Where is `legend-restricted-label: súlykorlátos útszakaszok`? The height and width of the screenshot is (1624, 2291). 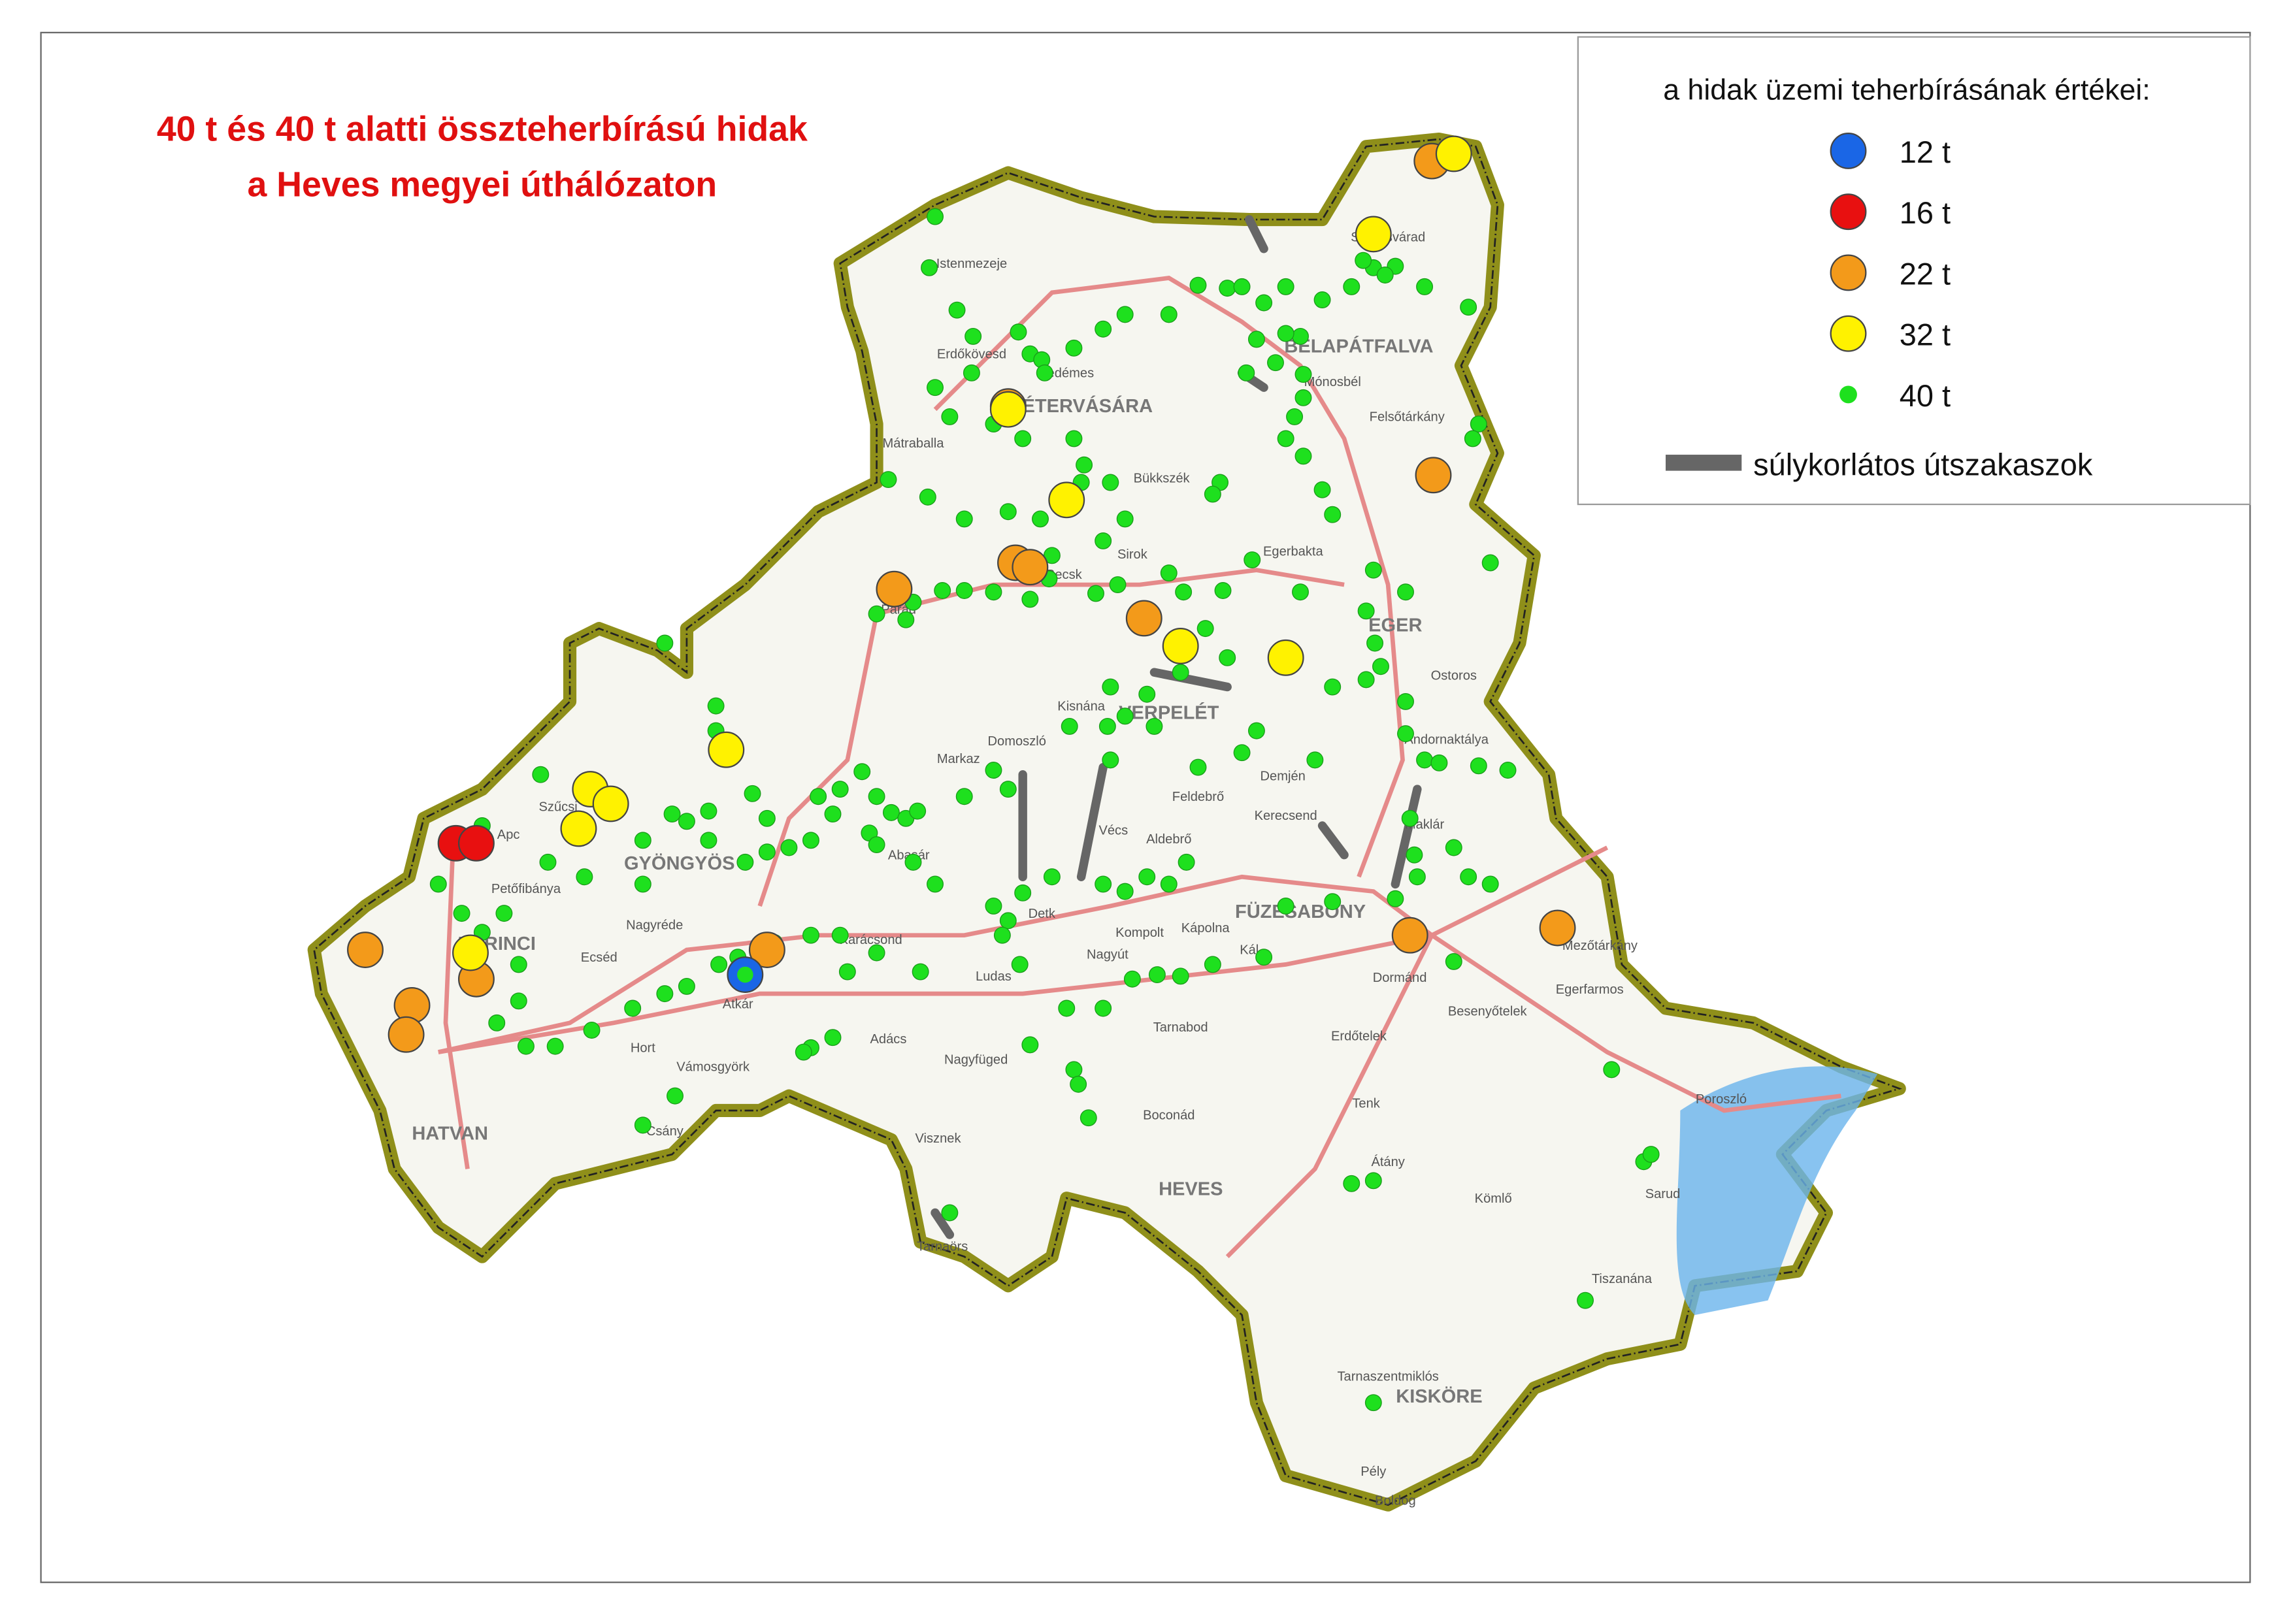
legend-restricted-label: súlykorlátos útszakaszok is located at coordinates (1923, 464).